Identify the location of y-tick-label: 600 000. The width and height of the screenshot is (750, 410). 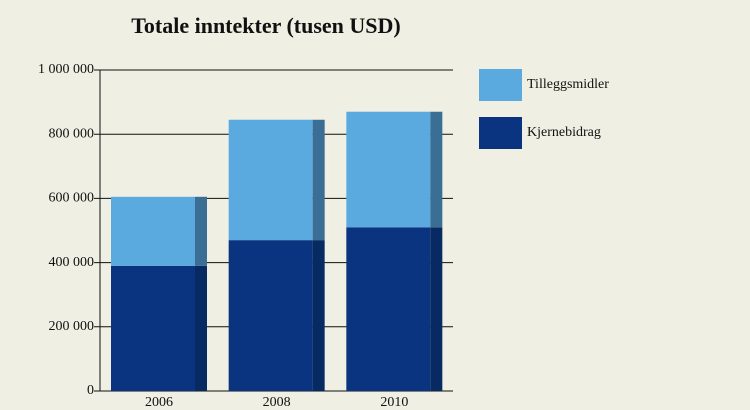
(72, 198).